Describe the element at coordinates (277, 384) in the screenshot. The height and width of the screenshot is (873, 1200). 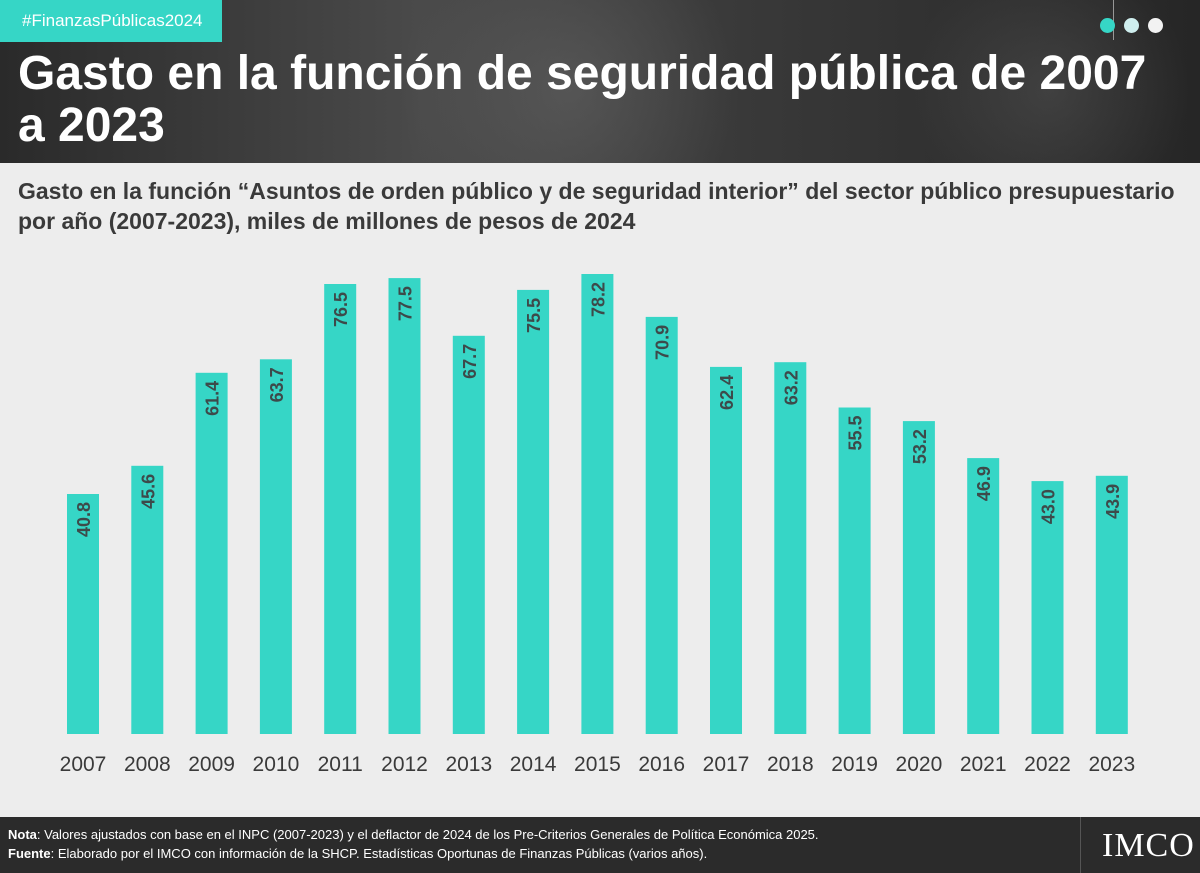
I see `data-label-2010: 63.7` at that location.